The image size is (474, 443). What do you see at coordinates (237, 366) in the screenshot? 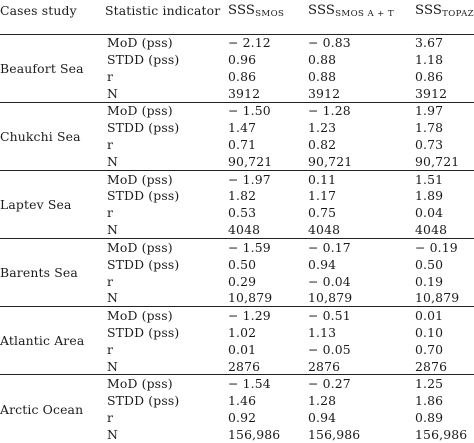
I see `table-row: N 2876 2876 2876` at bounding box center [237, 366].